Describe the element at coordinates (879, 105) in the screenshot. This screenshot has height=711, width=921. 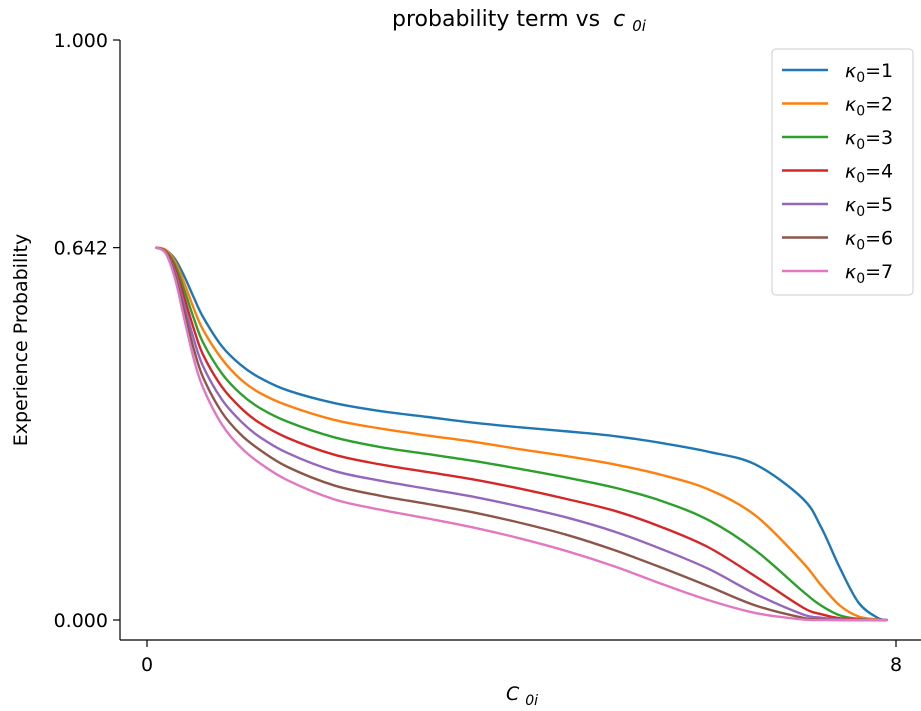
I see `legend-value: =2` at that location.